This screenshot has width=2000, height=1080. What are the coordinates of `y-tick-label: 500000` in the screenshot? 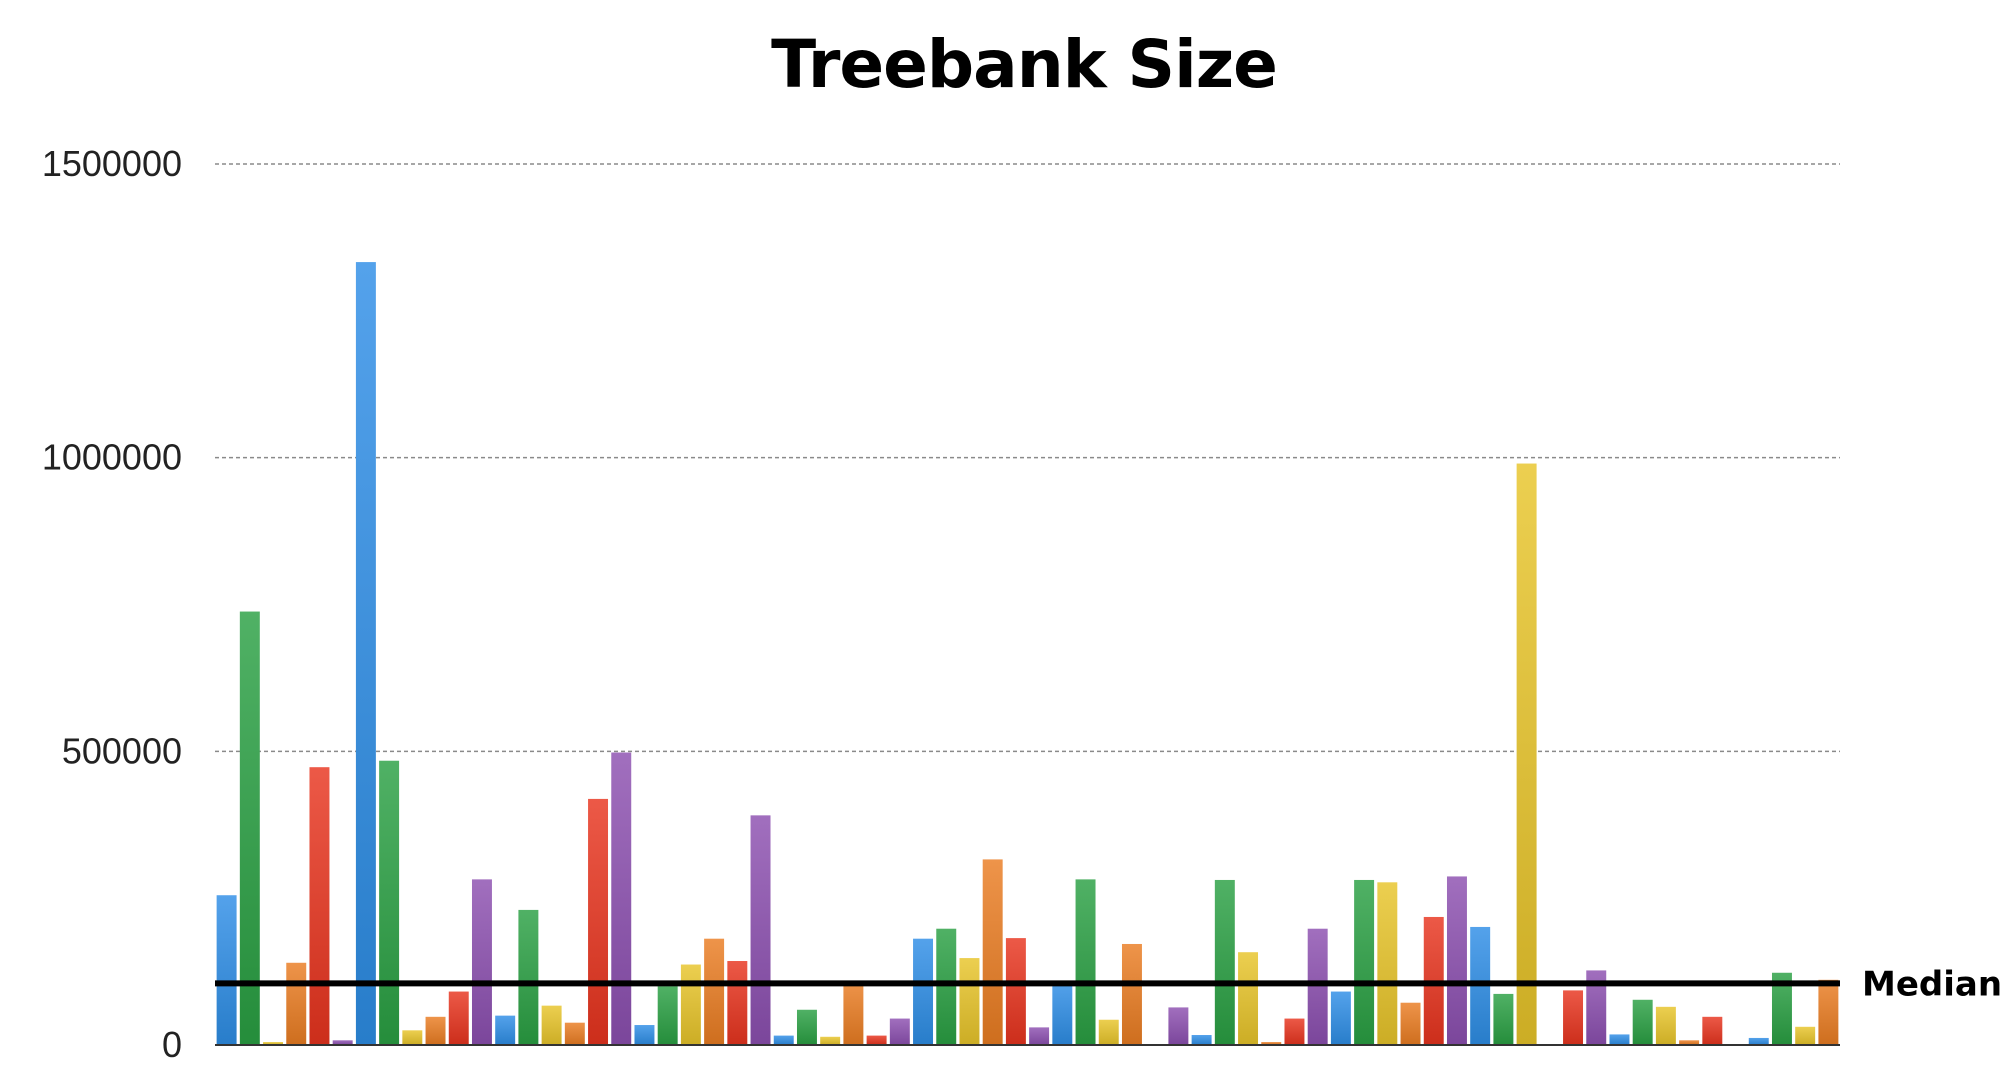 It's located at (122, 750).